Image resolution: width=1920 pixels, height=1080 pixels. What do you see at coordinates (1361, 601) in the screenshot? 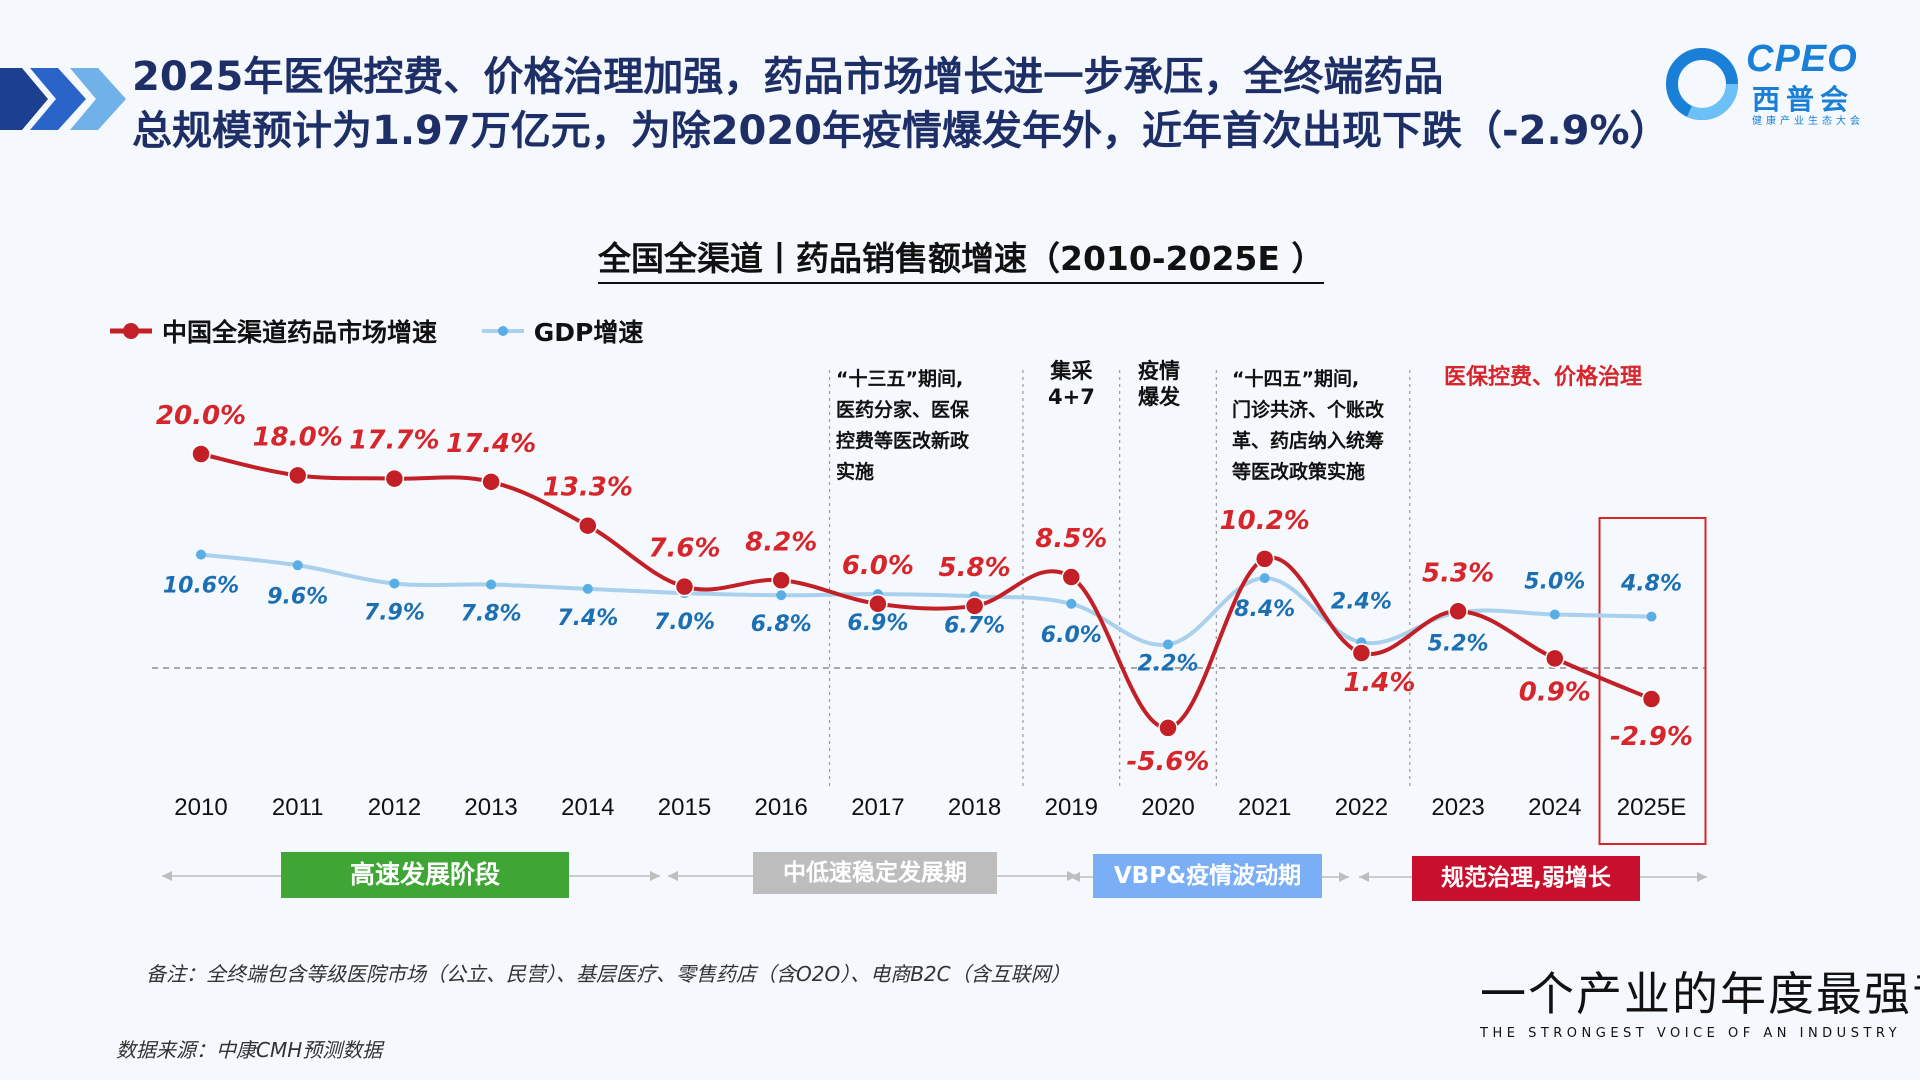
I see `gdp-label-2022: 2.4%` at bounding box center [1361, 601].